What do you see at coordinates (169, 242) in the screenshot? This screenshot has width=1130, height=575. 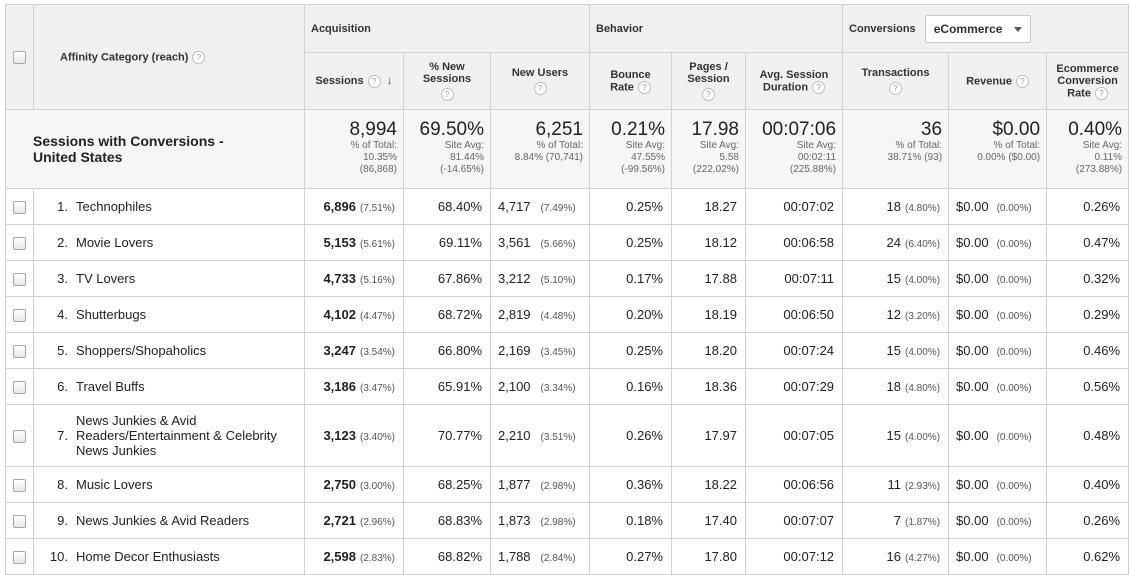 I see `row-dimension-cell: 2. Movie Lovers` at bounding box center [169, 242].